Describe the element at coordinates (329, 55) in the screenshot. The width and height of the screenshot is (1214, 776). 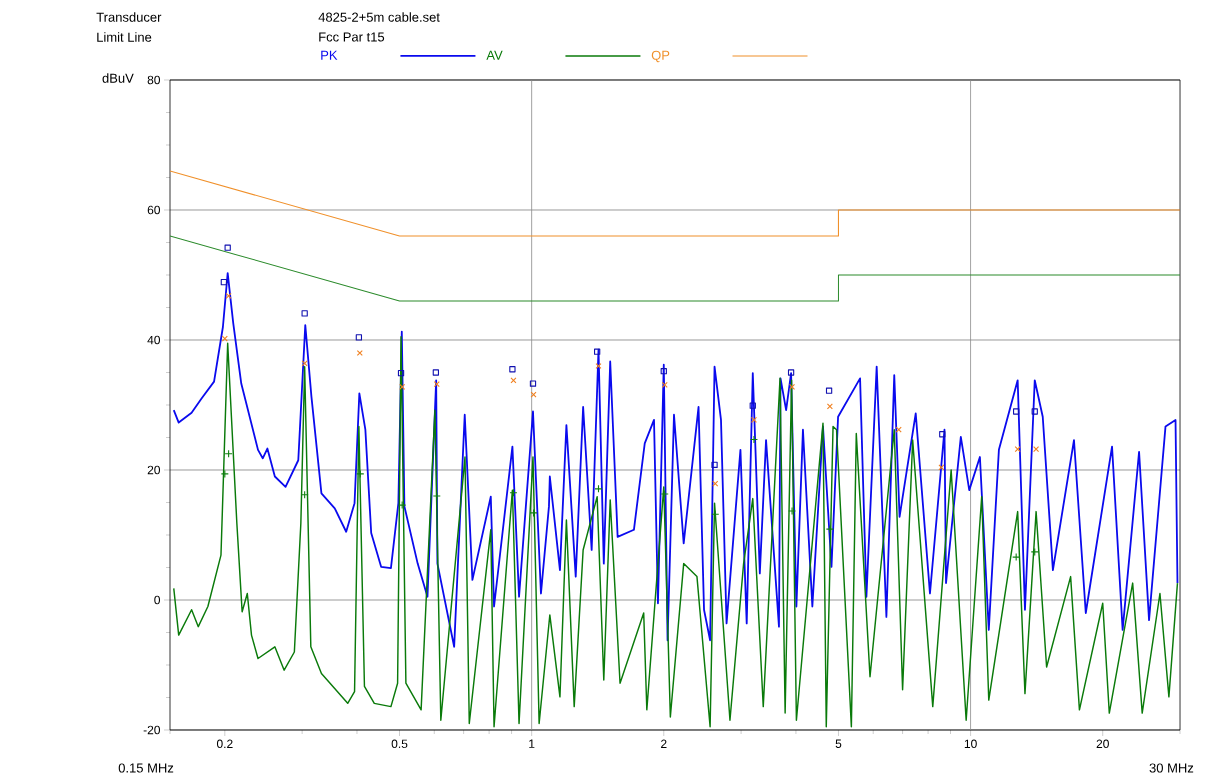
I see `text: PK` at that location.